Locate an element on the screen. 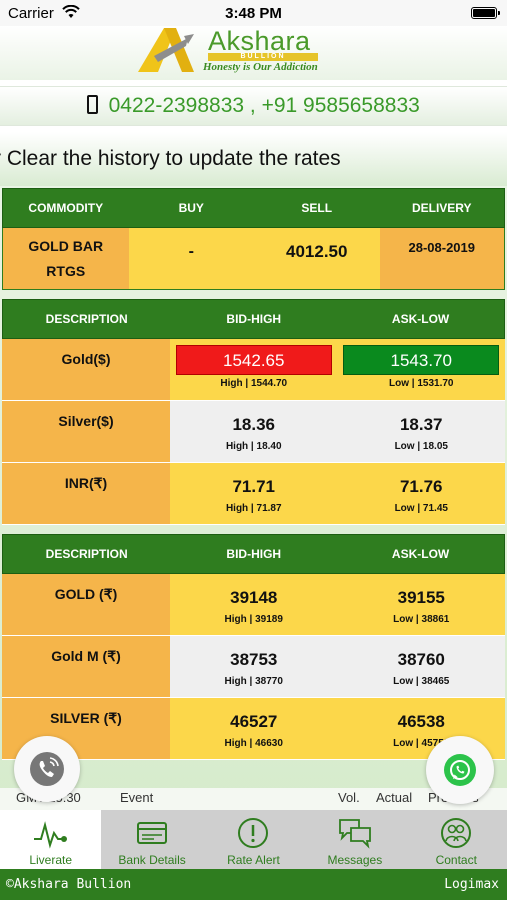 The width and height of the screenshot is (507, 900). status-bar: Carrier 3:48 PM is located at coordinates (253, 13).